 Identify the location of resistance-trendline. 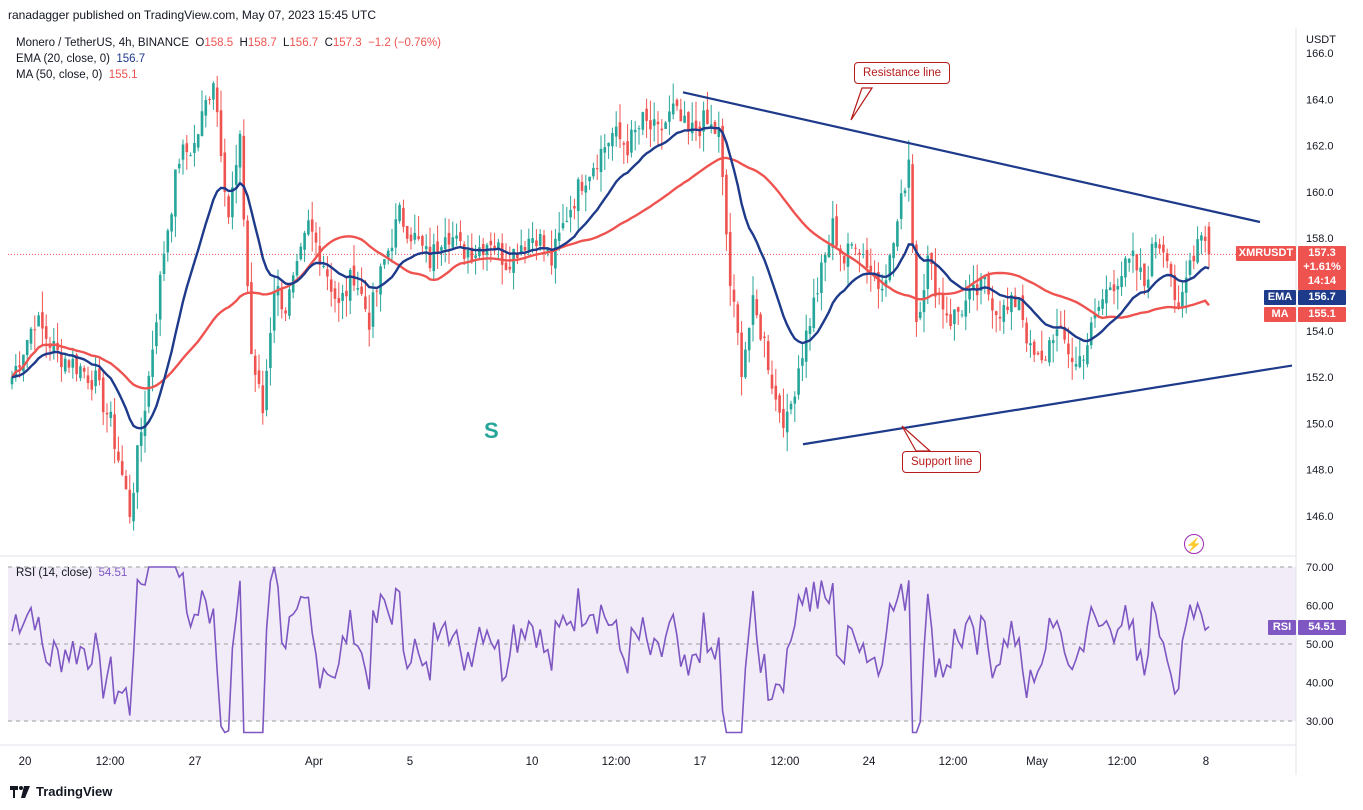
(971, 157).